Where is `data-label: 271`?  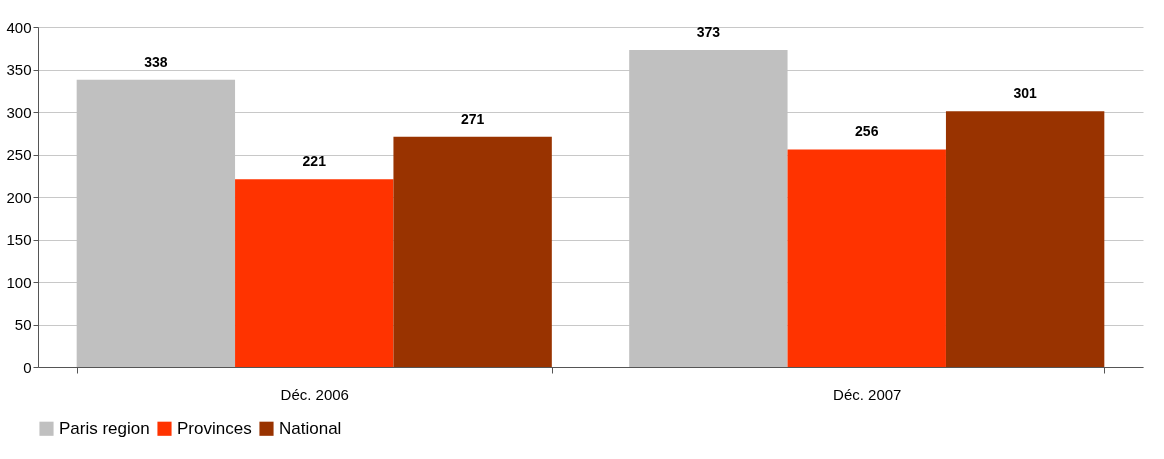
data-label: 271 is located at coordinates (472, 118).